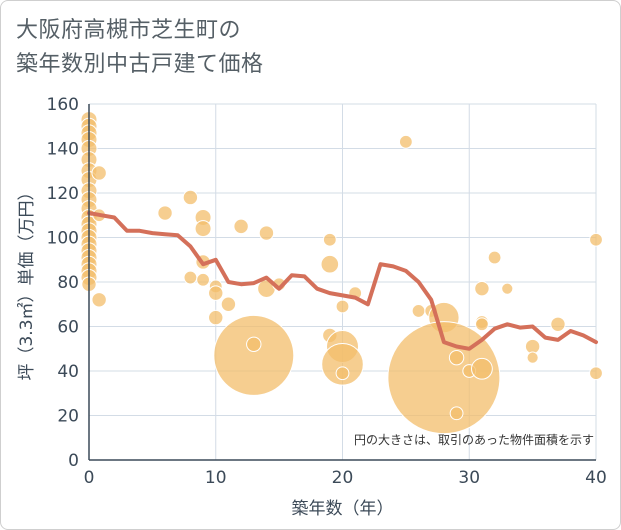 This screenshot has height=530, width=621. Describe the element at coordinates (89, 478) in the screenshot. I see `x-tick-label: 0` at that location.